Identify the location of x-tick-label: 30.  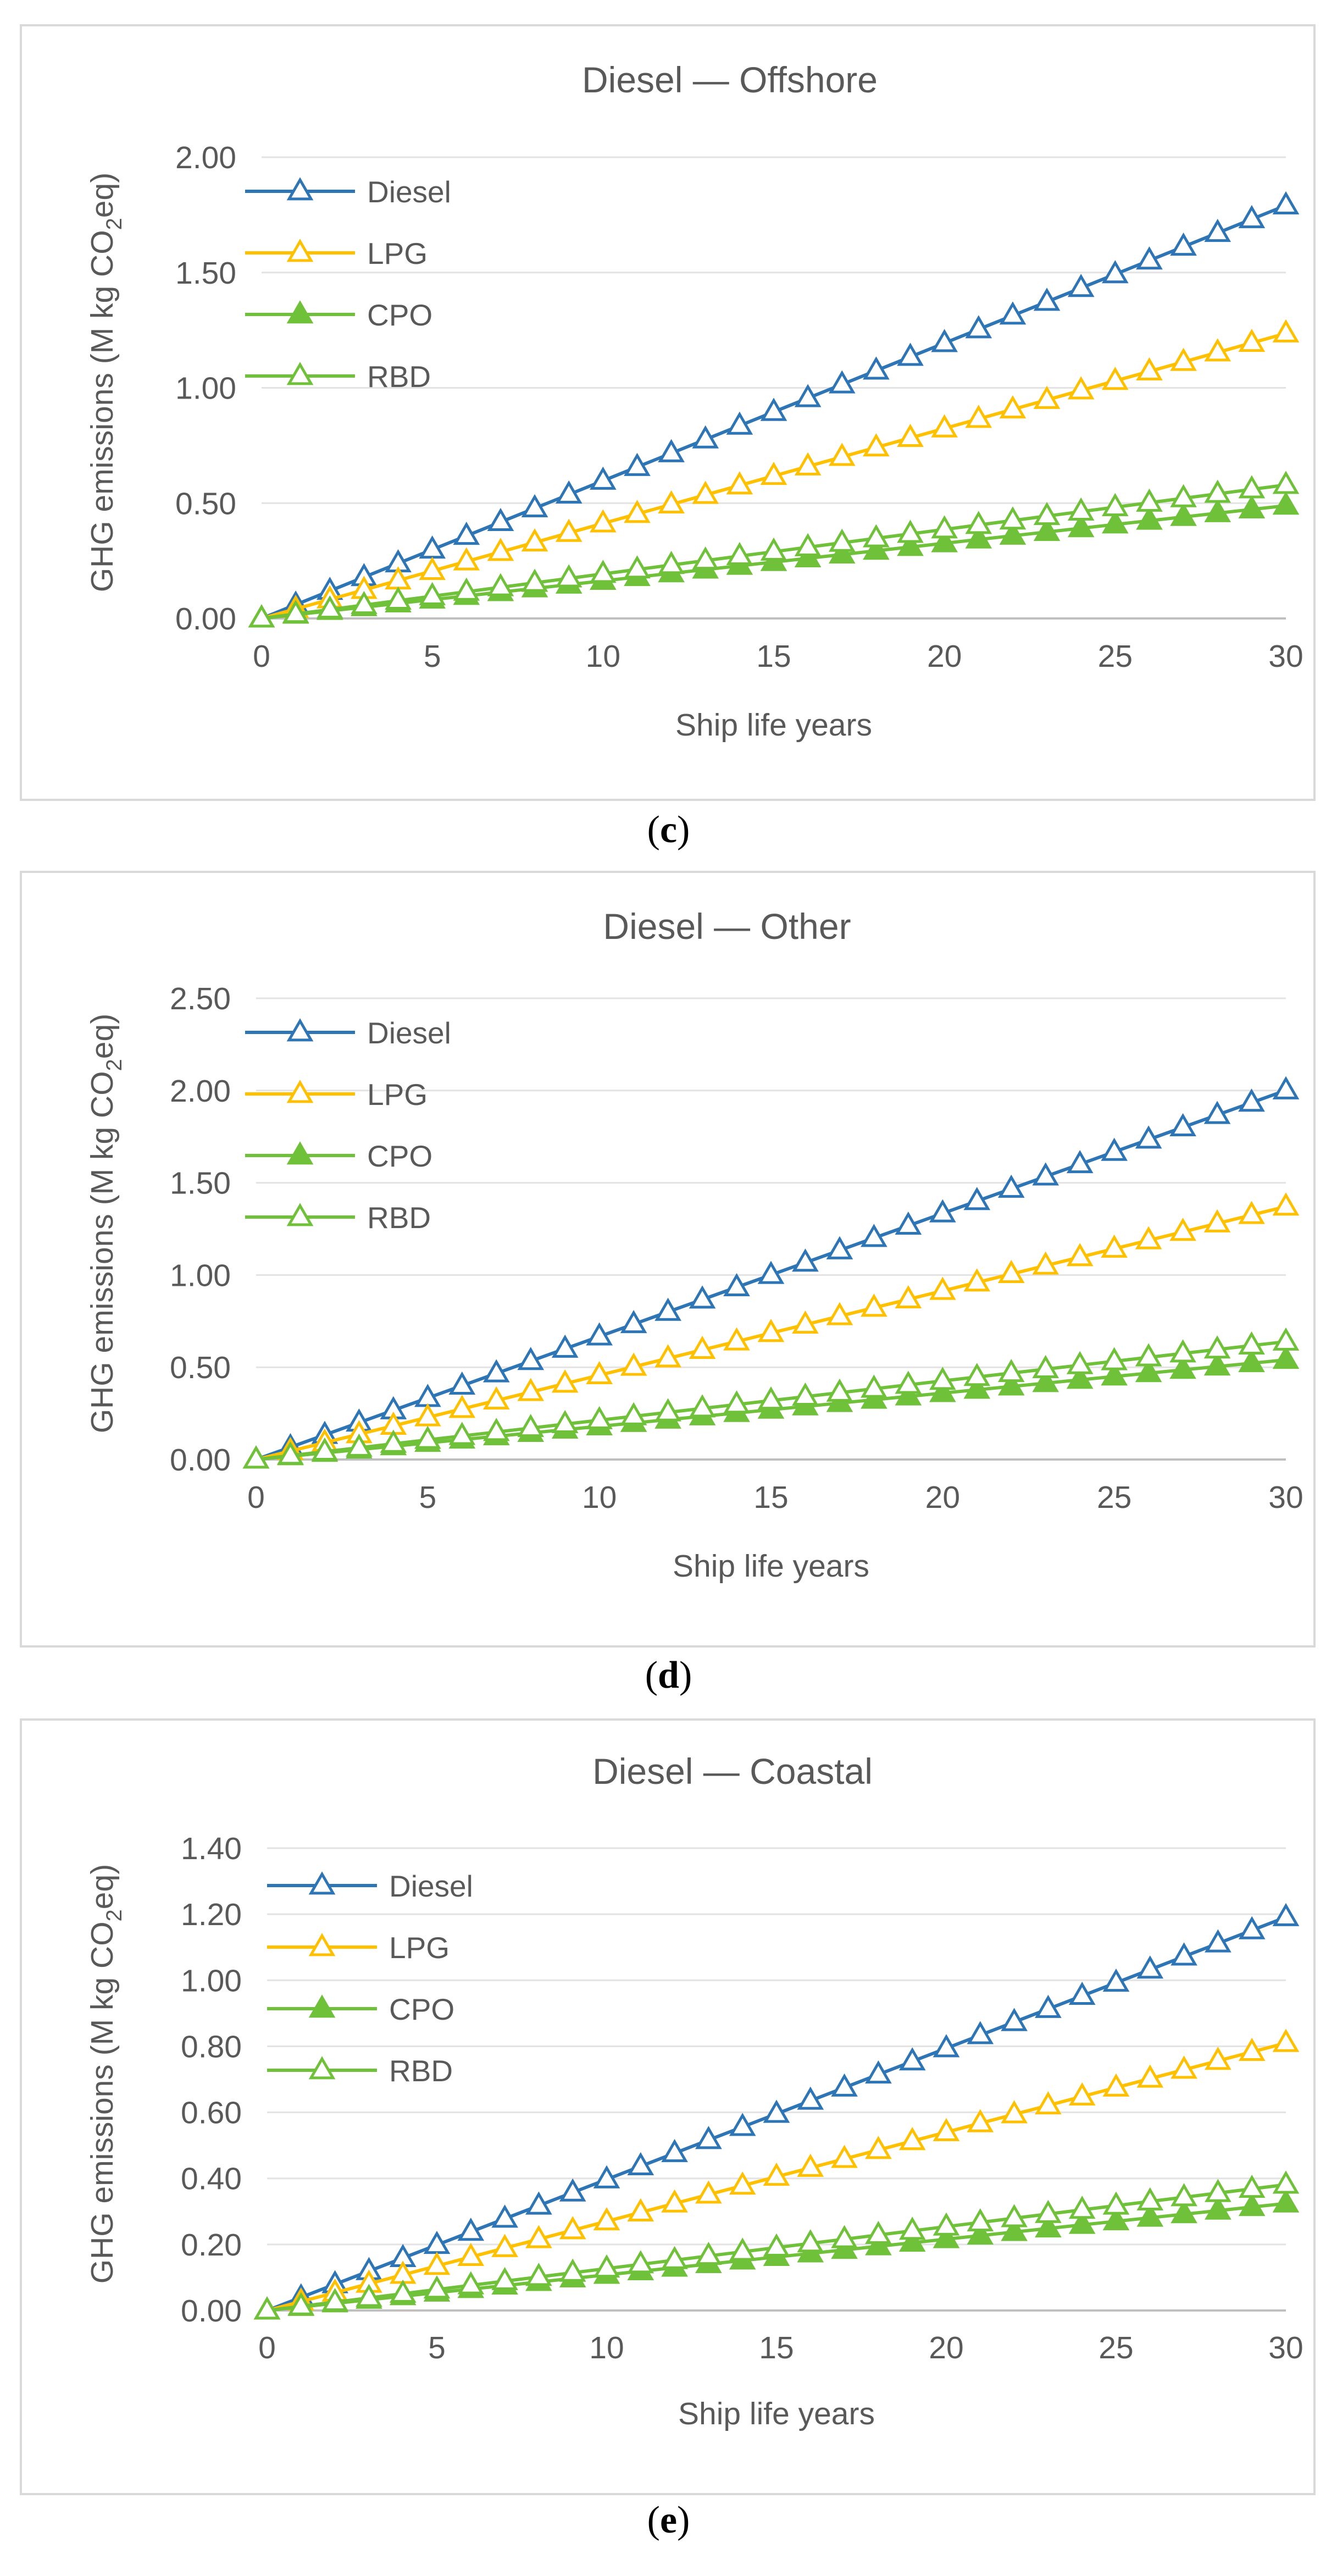
(1285, 2347).